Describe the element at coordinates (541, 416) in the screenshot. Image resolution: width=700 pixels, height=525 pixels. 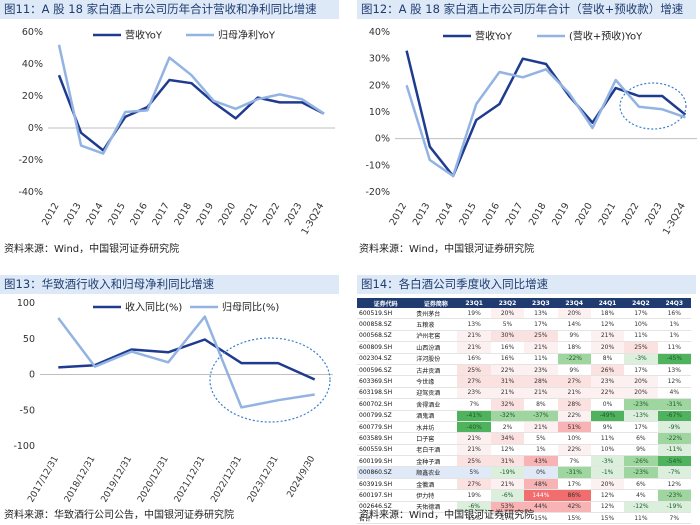
I see `table-cell-value: -37%` at that location.